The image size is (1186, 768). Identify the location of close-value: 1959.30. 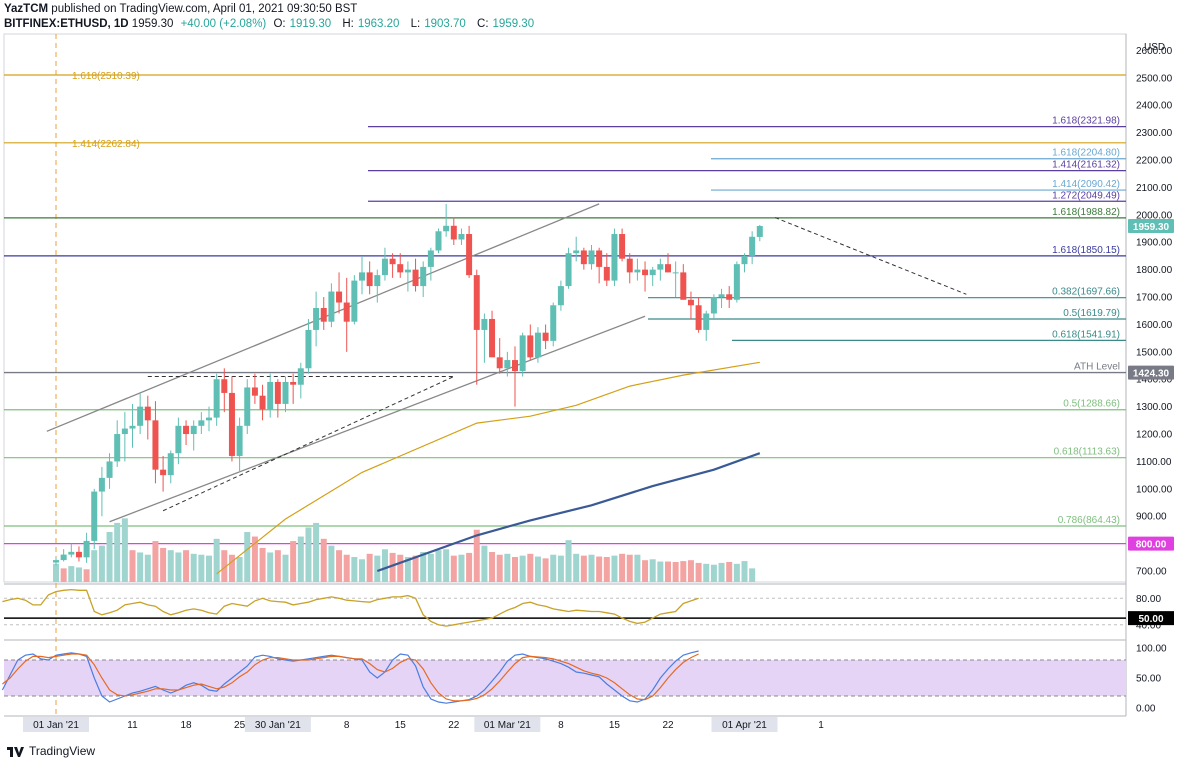
(513, 24).